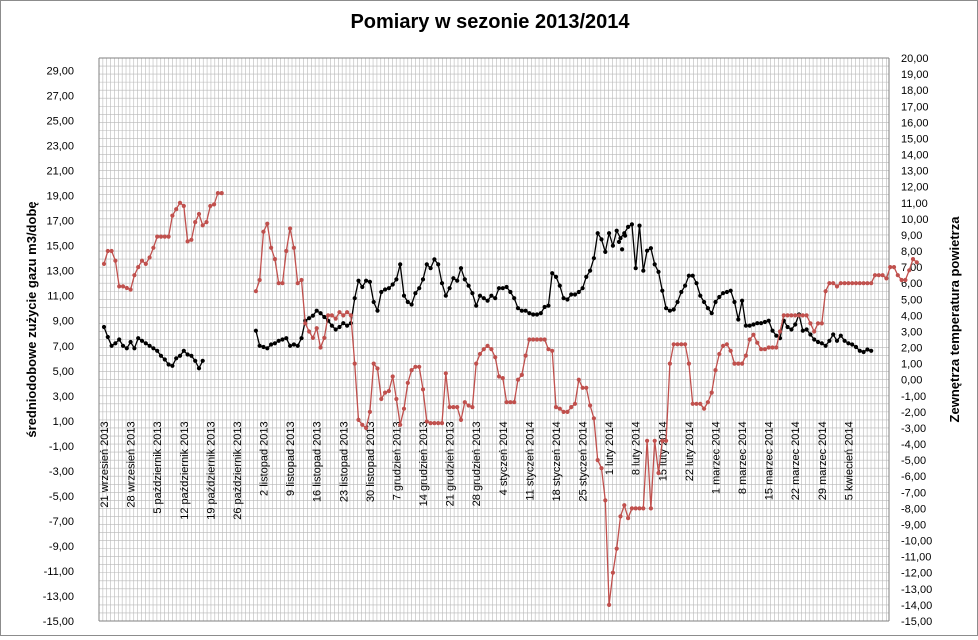  What do you see at coordinates (915, 139) in the screenshot?
I see `right-tick-label: 15,00` at bounding box center [915, 139].